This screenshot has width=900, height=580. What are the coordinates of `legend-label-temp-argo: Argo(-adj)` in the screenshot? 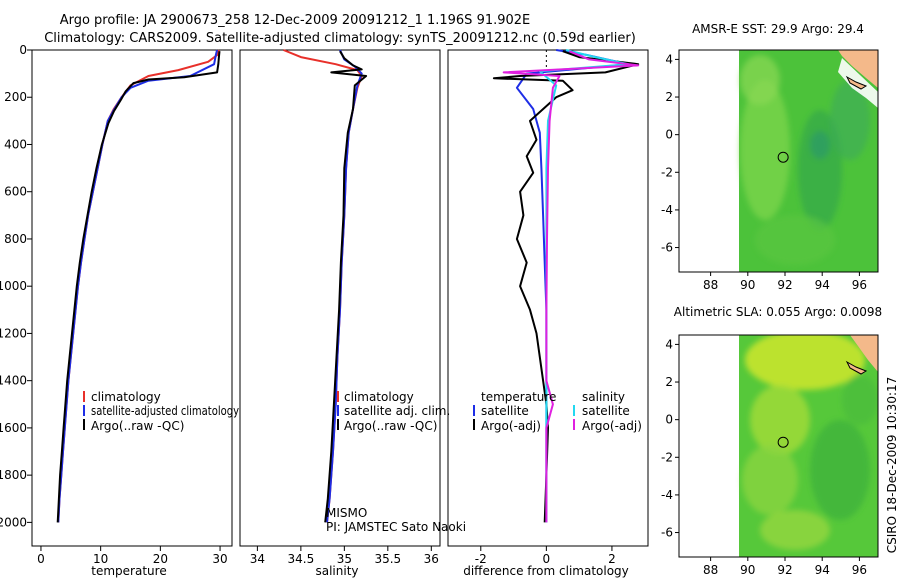 It's located at (511, 426).